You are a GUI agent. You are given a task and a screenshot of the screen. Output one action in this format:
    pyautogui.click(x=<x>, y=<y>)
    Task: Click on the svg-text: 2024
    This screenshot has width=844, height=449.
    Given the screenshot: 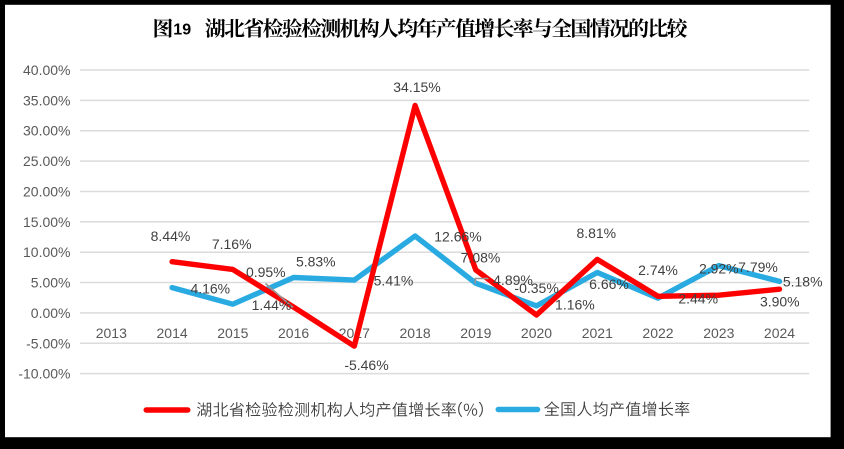 What is the action you would take?
    pyautogui.click(x=779, y=333)
    